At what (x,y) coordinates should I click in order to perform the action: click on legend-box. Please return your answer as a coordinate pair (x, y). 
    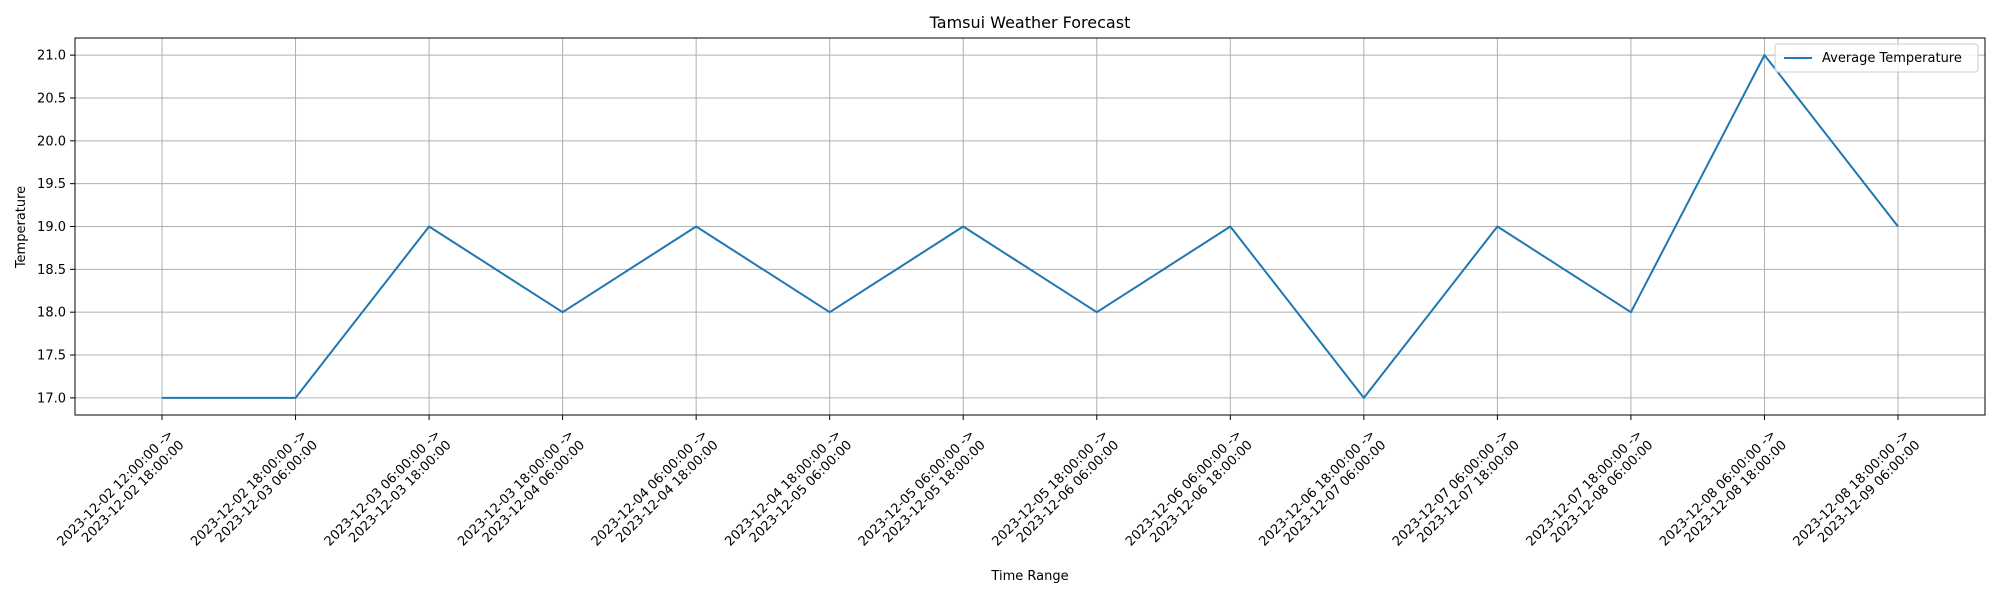
    Looking at the image, I should click on (1876, 58).